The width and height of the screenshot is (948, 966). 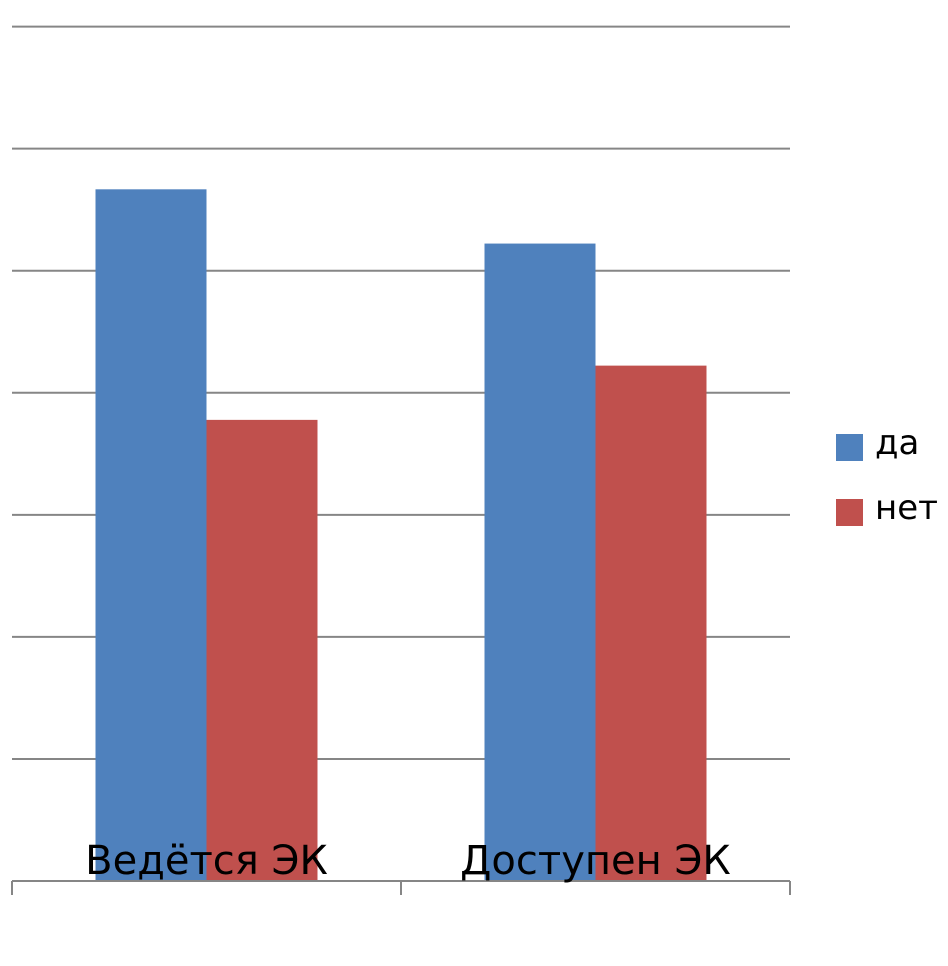 What do you see at coordinates (906, 508) in the screenshot?
I see `legend-label-net: нет` at bounding box center [906, 508].